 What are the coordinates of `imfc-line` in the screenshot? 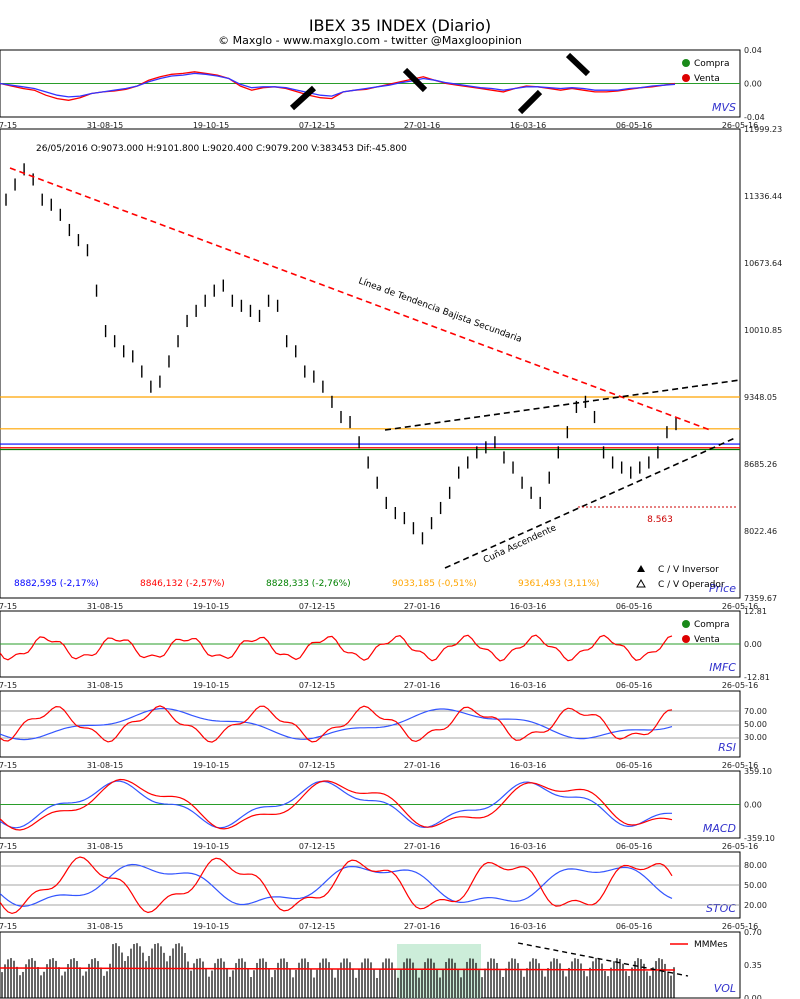 It's located at (336, 648).